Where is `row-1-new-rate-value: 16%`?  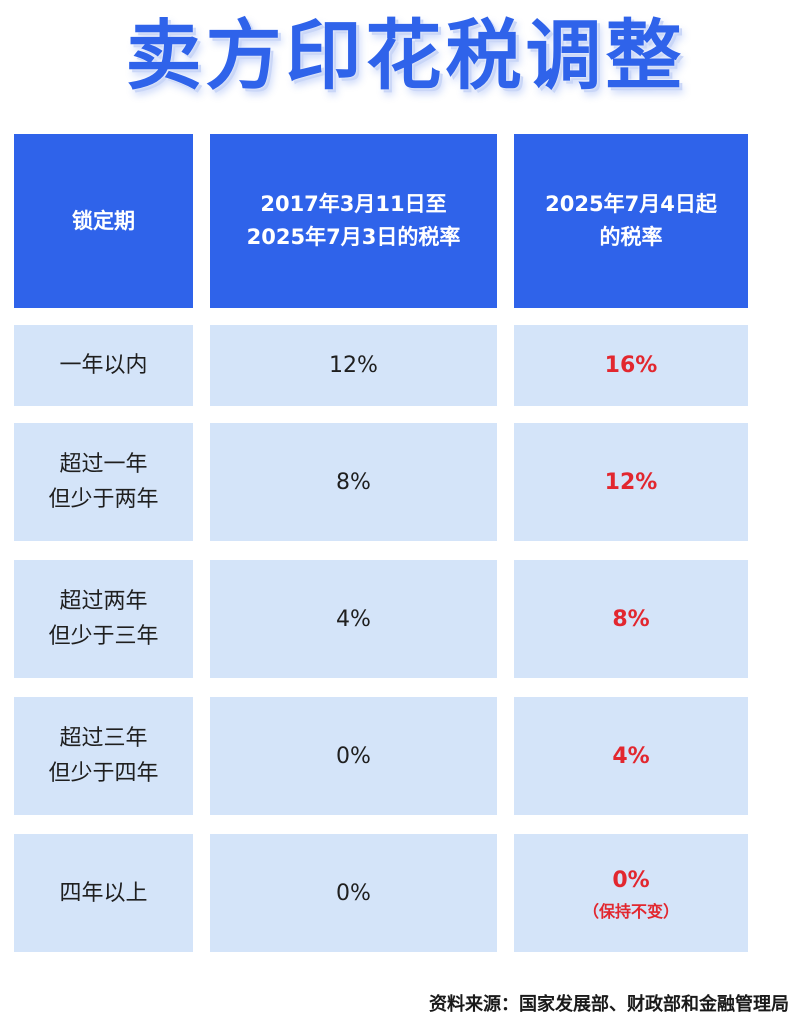
row-1-new-rate-value: 16% is located at coordinates (631, 365).